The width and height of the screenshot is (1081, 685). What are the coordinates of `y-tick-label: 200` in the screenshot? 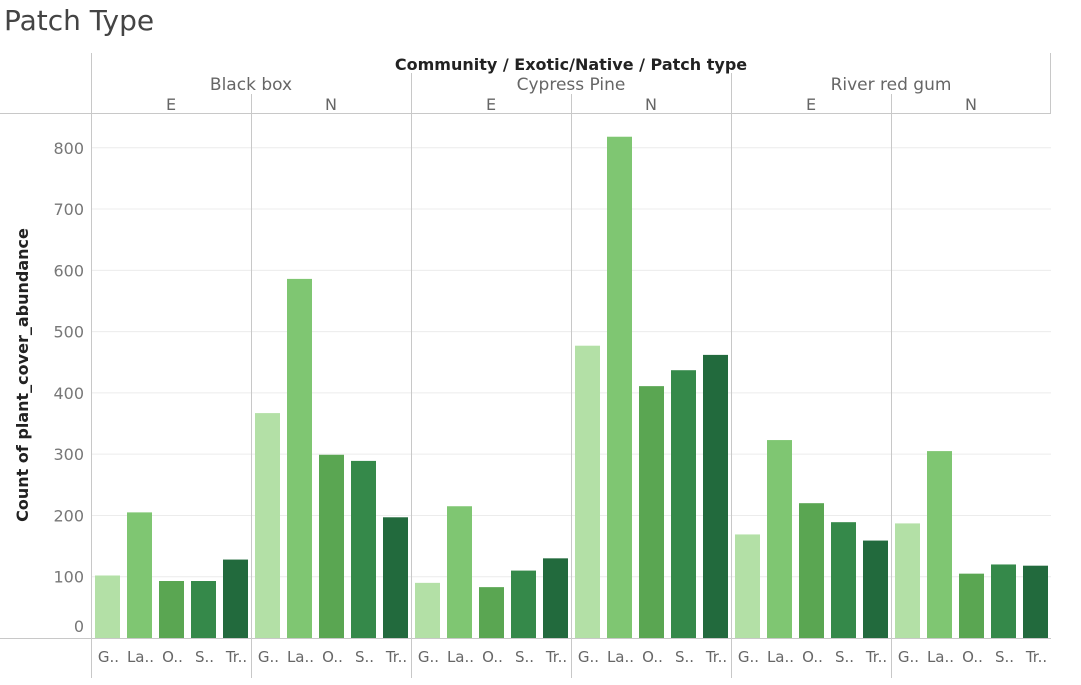 It's located at (68, 515).